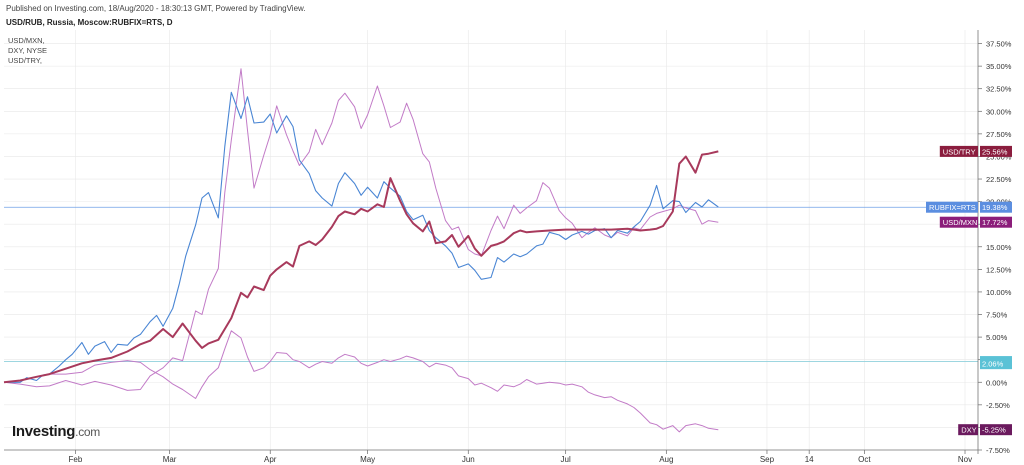  I want to click on price-value-label: 17.72%, so click(995, 222).